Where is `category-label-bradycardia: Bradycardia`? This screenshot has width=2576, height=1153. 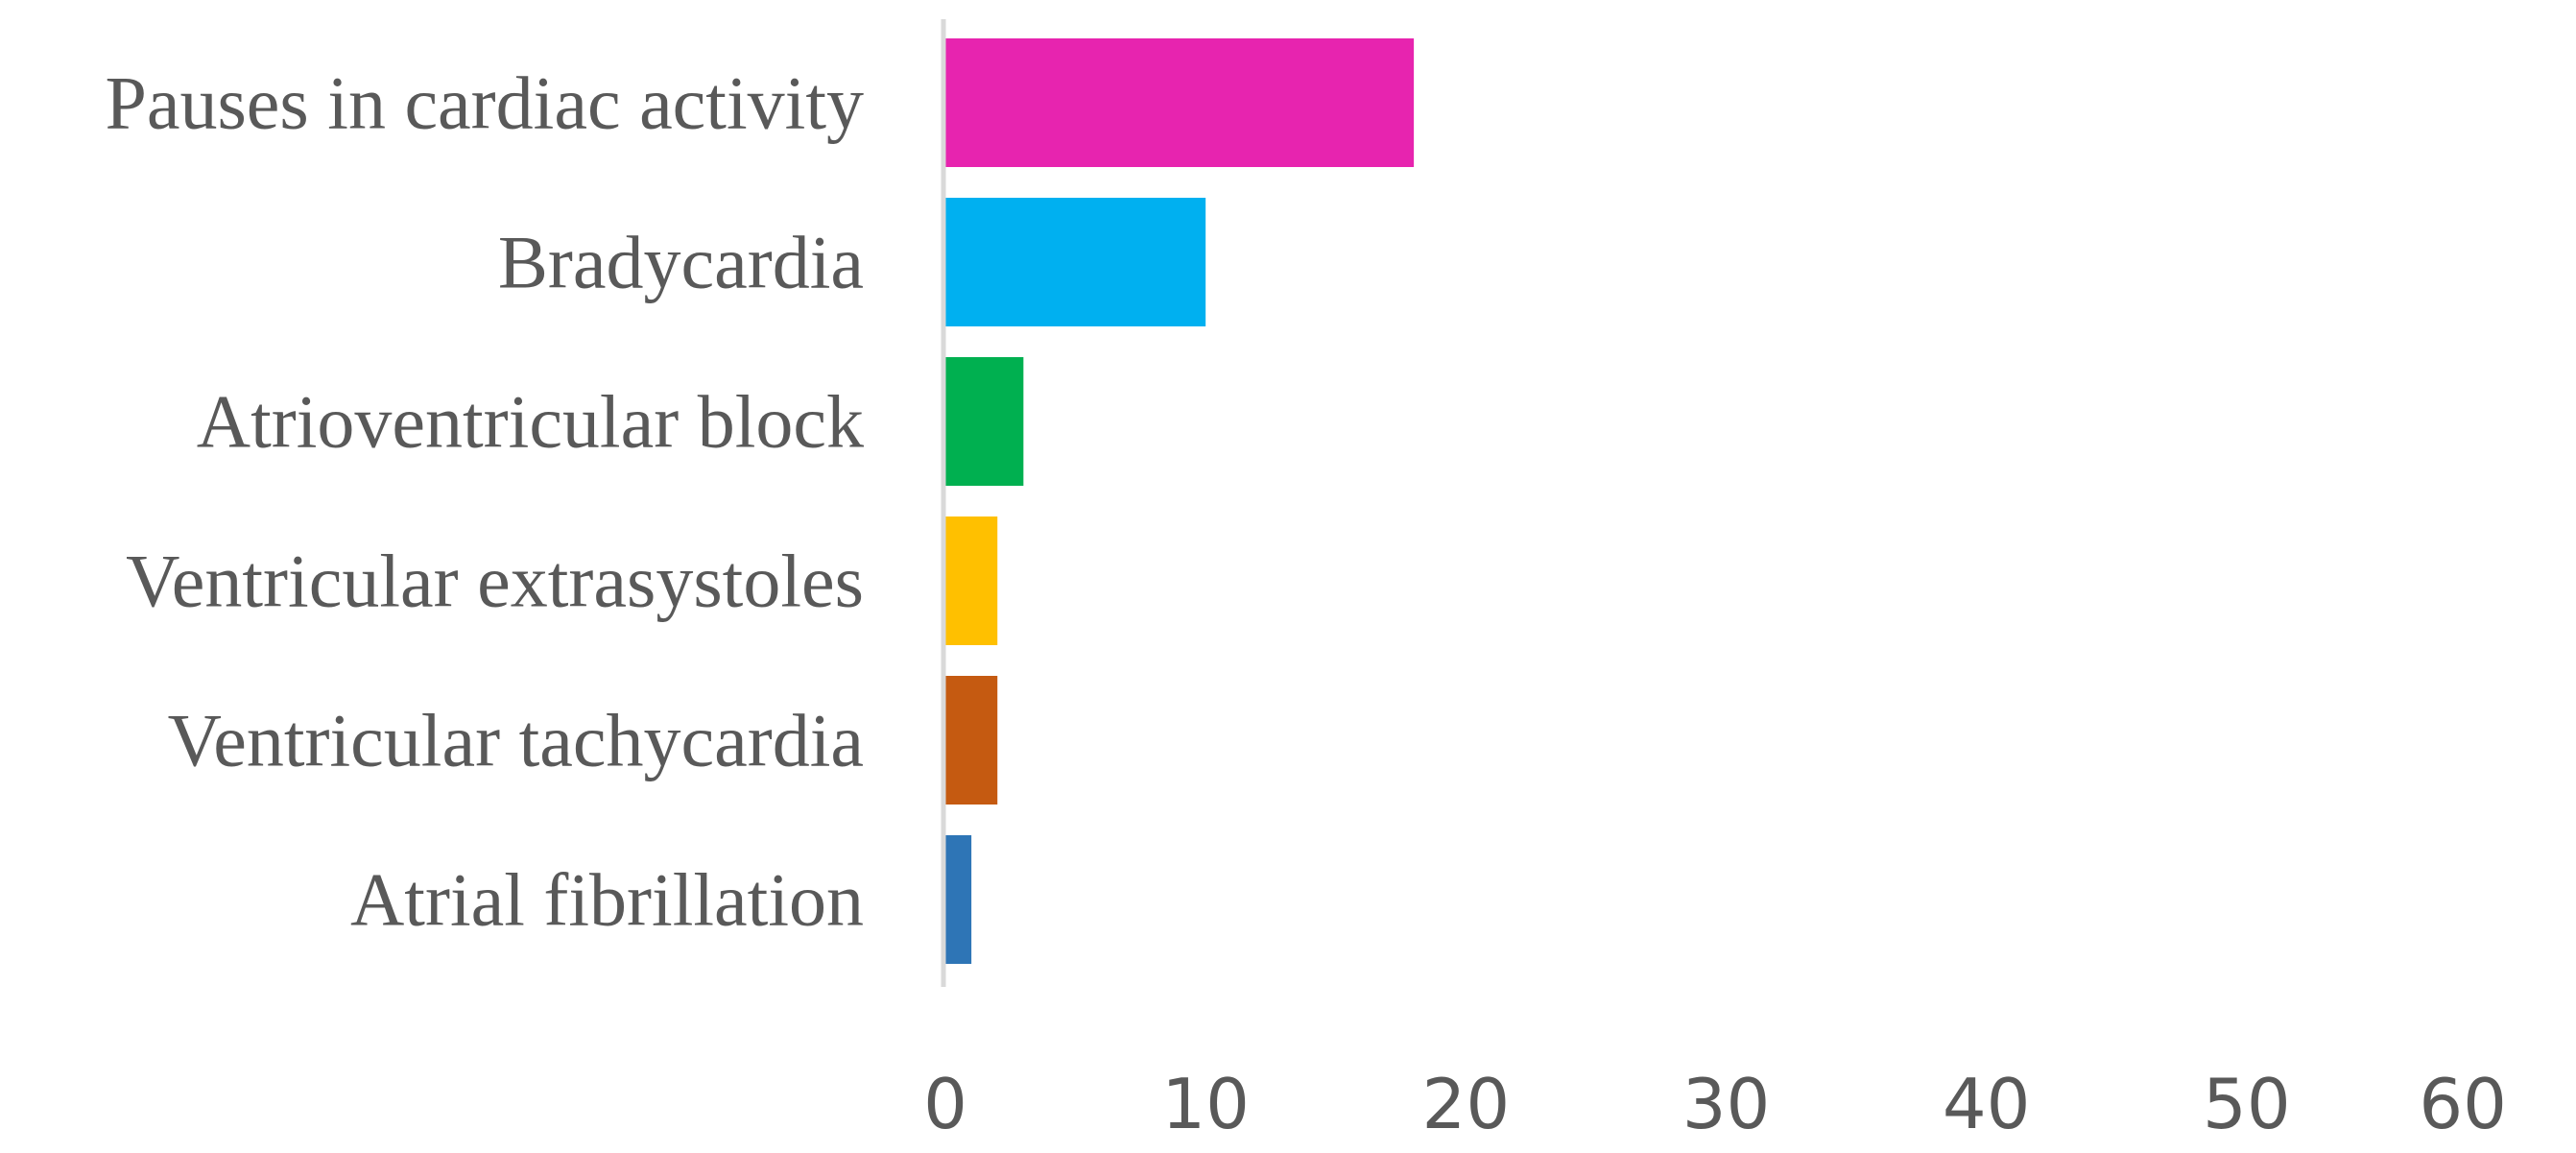 category-label-bradycardia: Bradycardia is located at coordinates (681, 263).